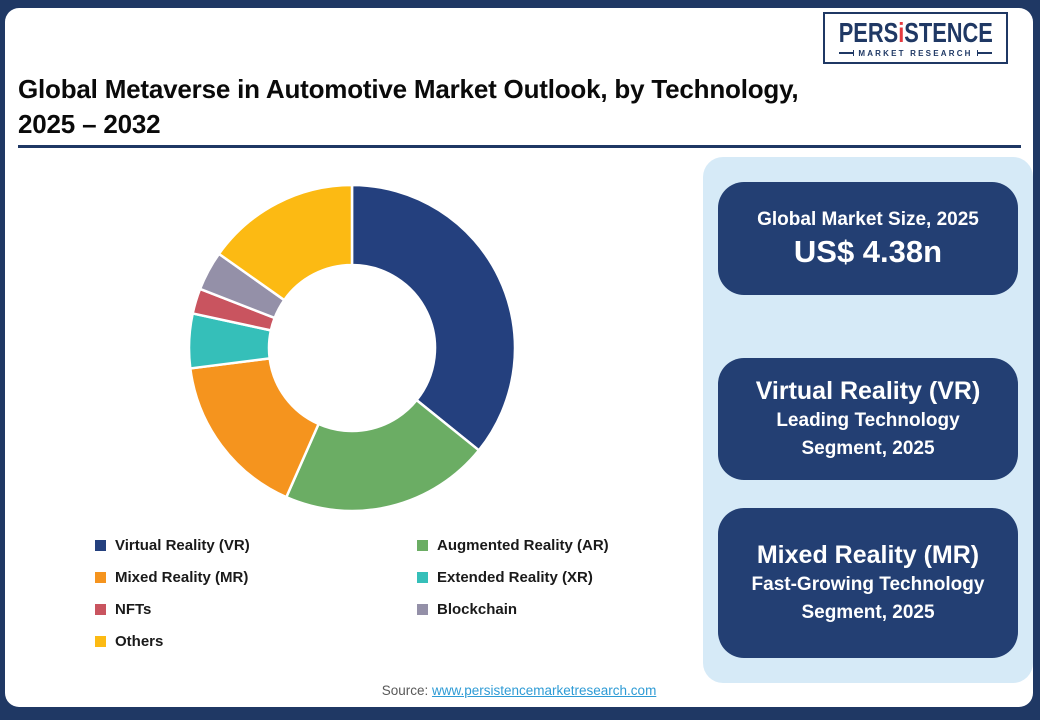  Describe the element at coordinates (422, 545) in the screenshot. I see `legend-swatch-augmented-reality-ar` at that location.